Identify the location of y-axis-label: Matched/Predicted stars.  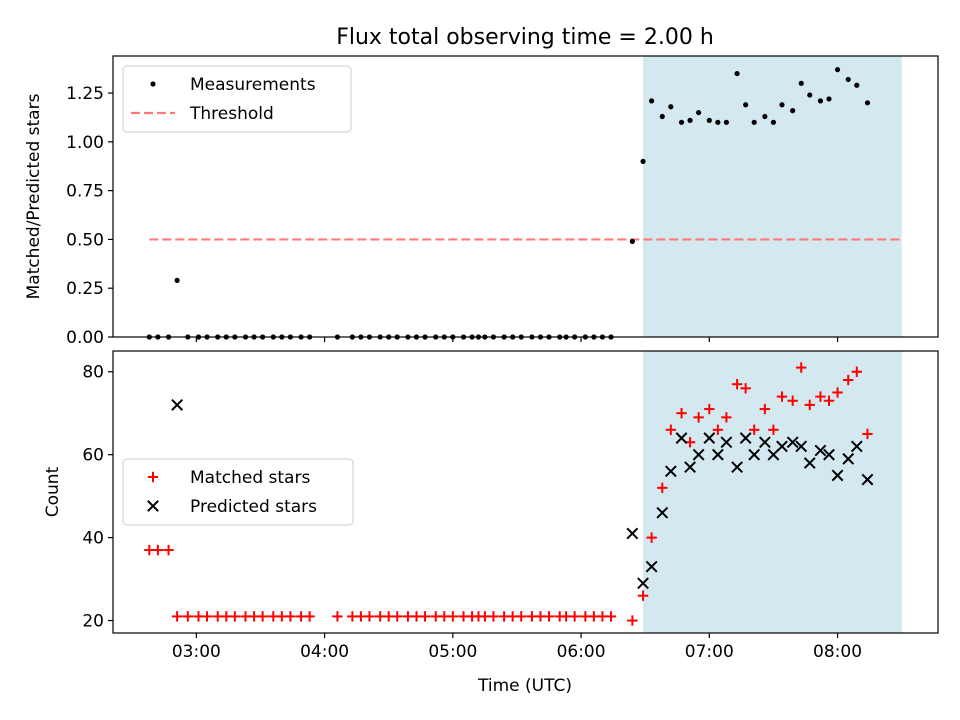
(34, 196).